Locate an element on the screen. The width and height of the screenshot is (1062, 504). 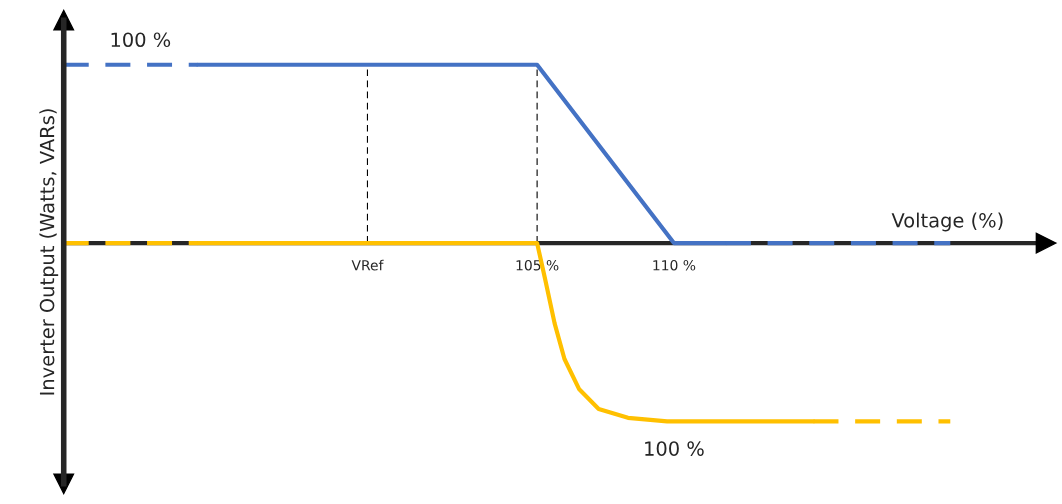
x-tick-label: 105 % is located at coordinates (537, 265).